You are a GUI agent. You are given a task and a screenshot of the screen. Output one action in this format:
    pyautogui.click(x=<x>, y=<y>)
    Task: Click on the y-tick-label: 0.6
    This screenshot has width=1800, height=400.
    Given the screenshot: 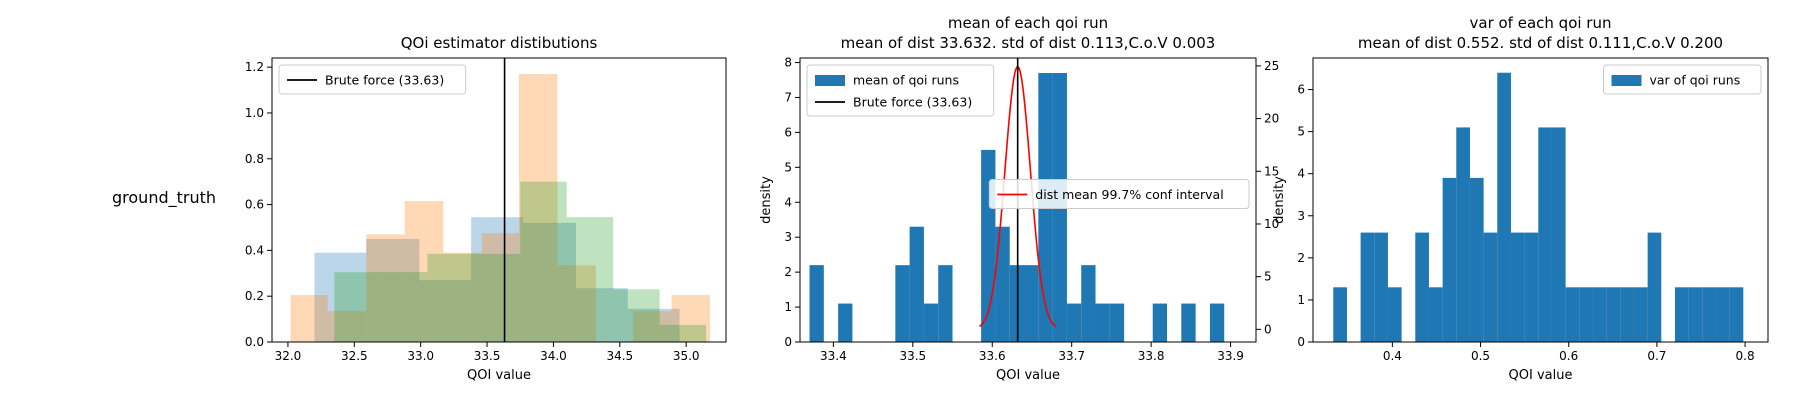 What is the action you would take?
    pyautogui.click(x=254, y=205)
    